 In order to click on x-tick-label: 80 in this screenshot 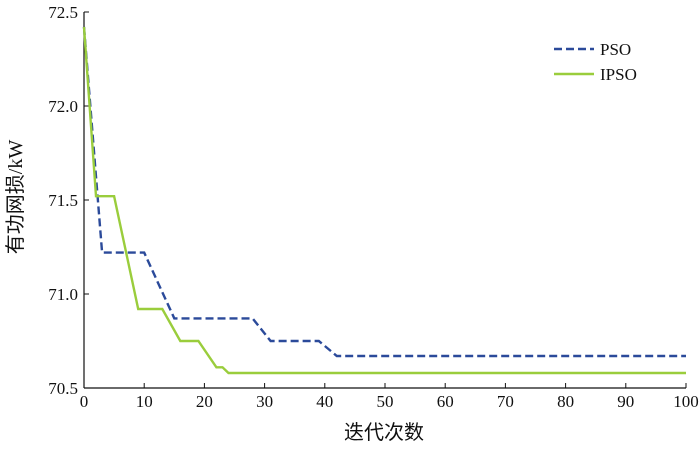, I will do `click(565, 401)`.